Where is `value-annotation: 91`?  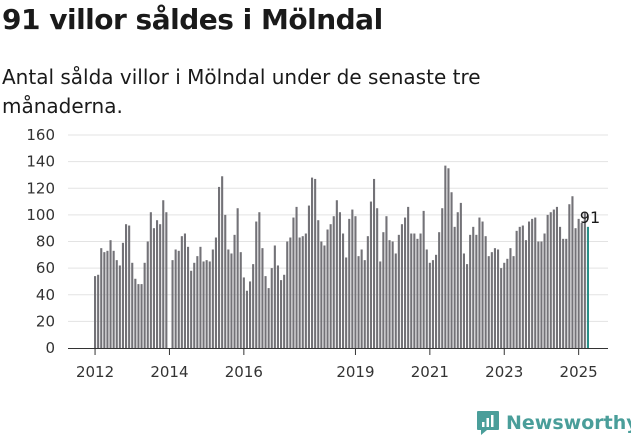 value-annotation: 91 is located at coordinates (590, 217).